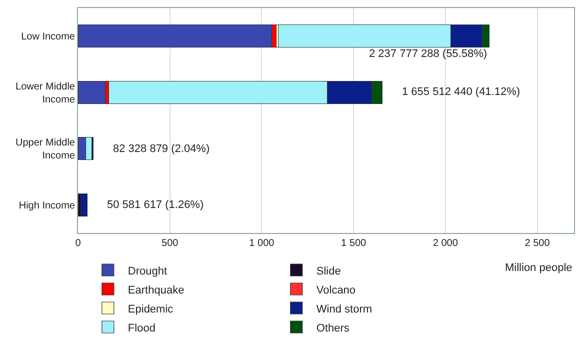  I want to click on annotation: 82 328 879 (2.04%), so click(161, 149).